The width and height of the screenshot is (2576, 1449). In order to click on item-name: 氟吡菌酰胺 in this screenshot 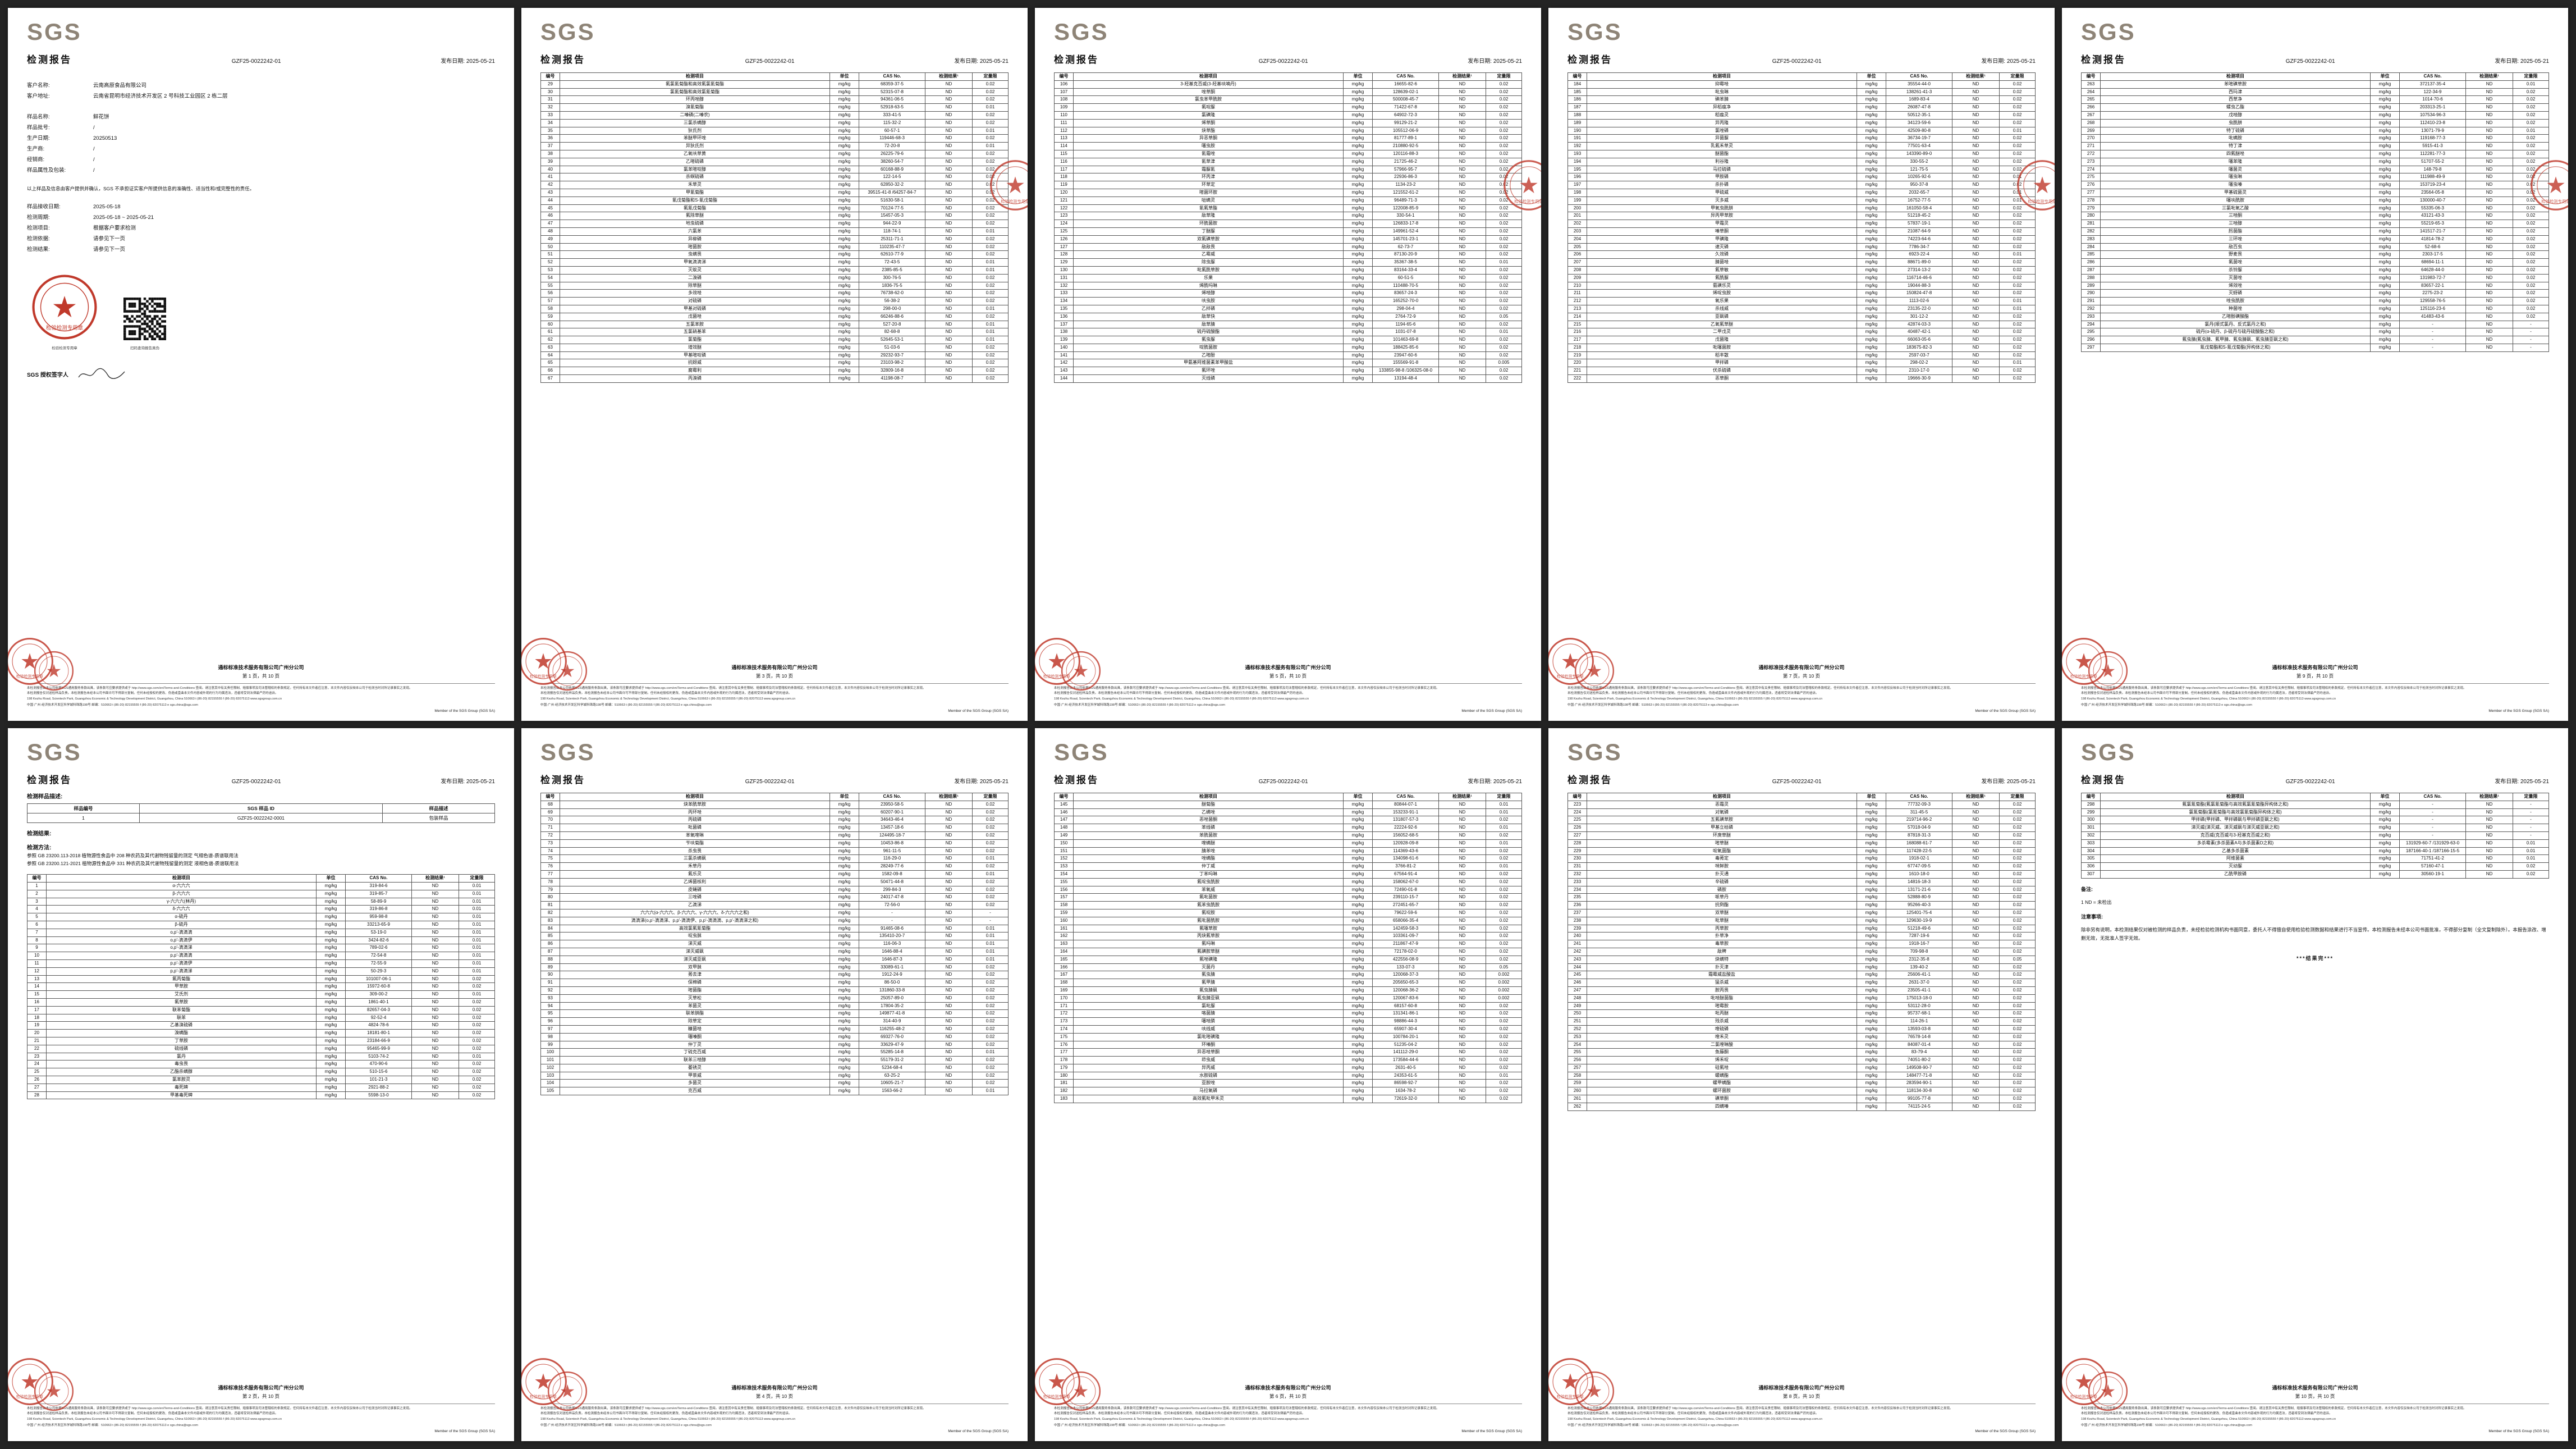, I will do `click(1208, 921)`.